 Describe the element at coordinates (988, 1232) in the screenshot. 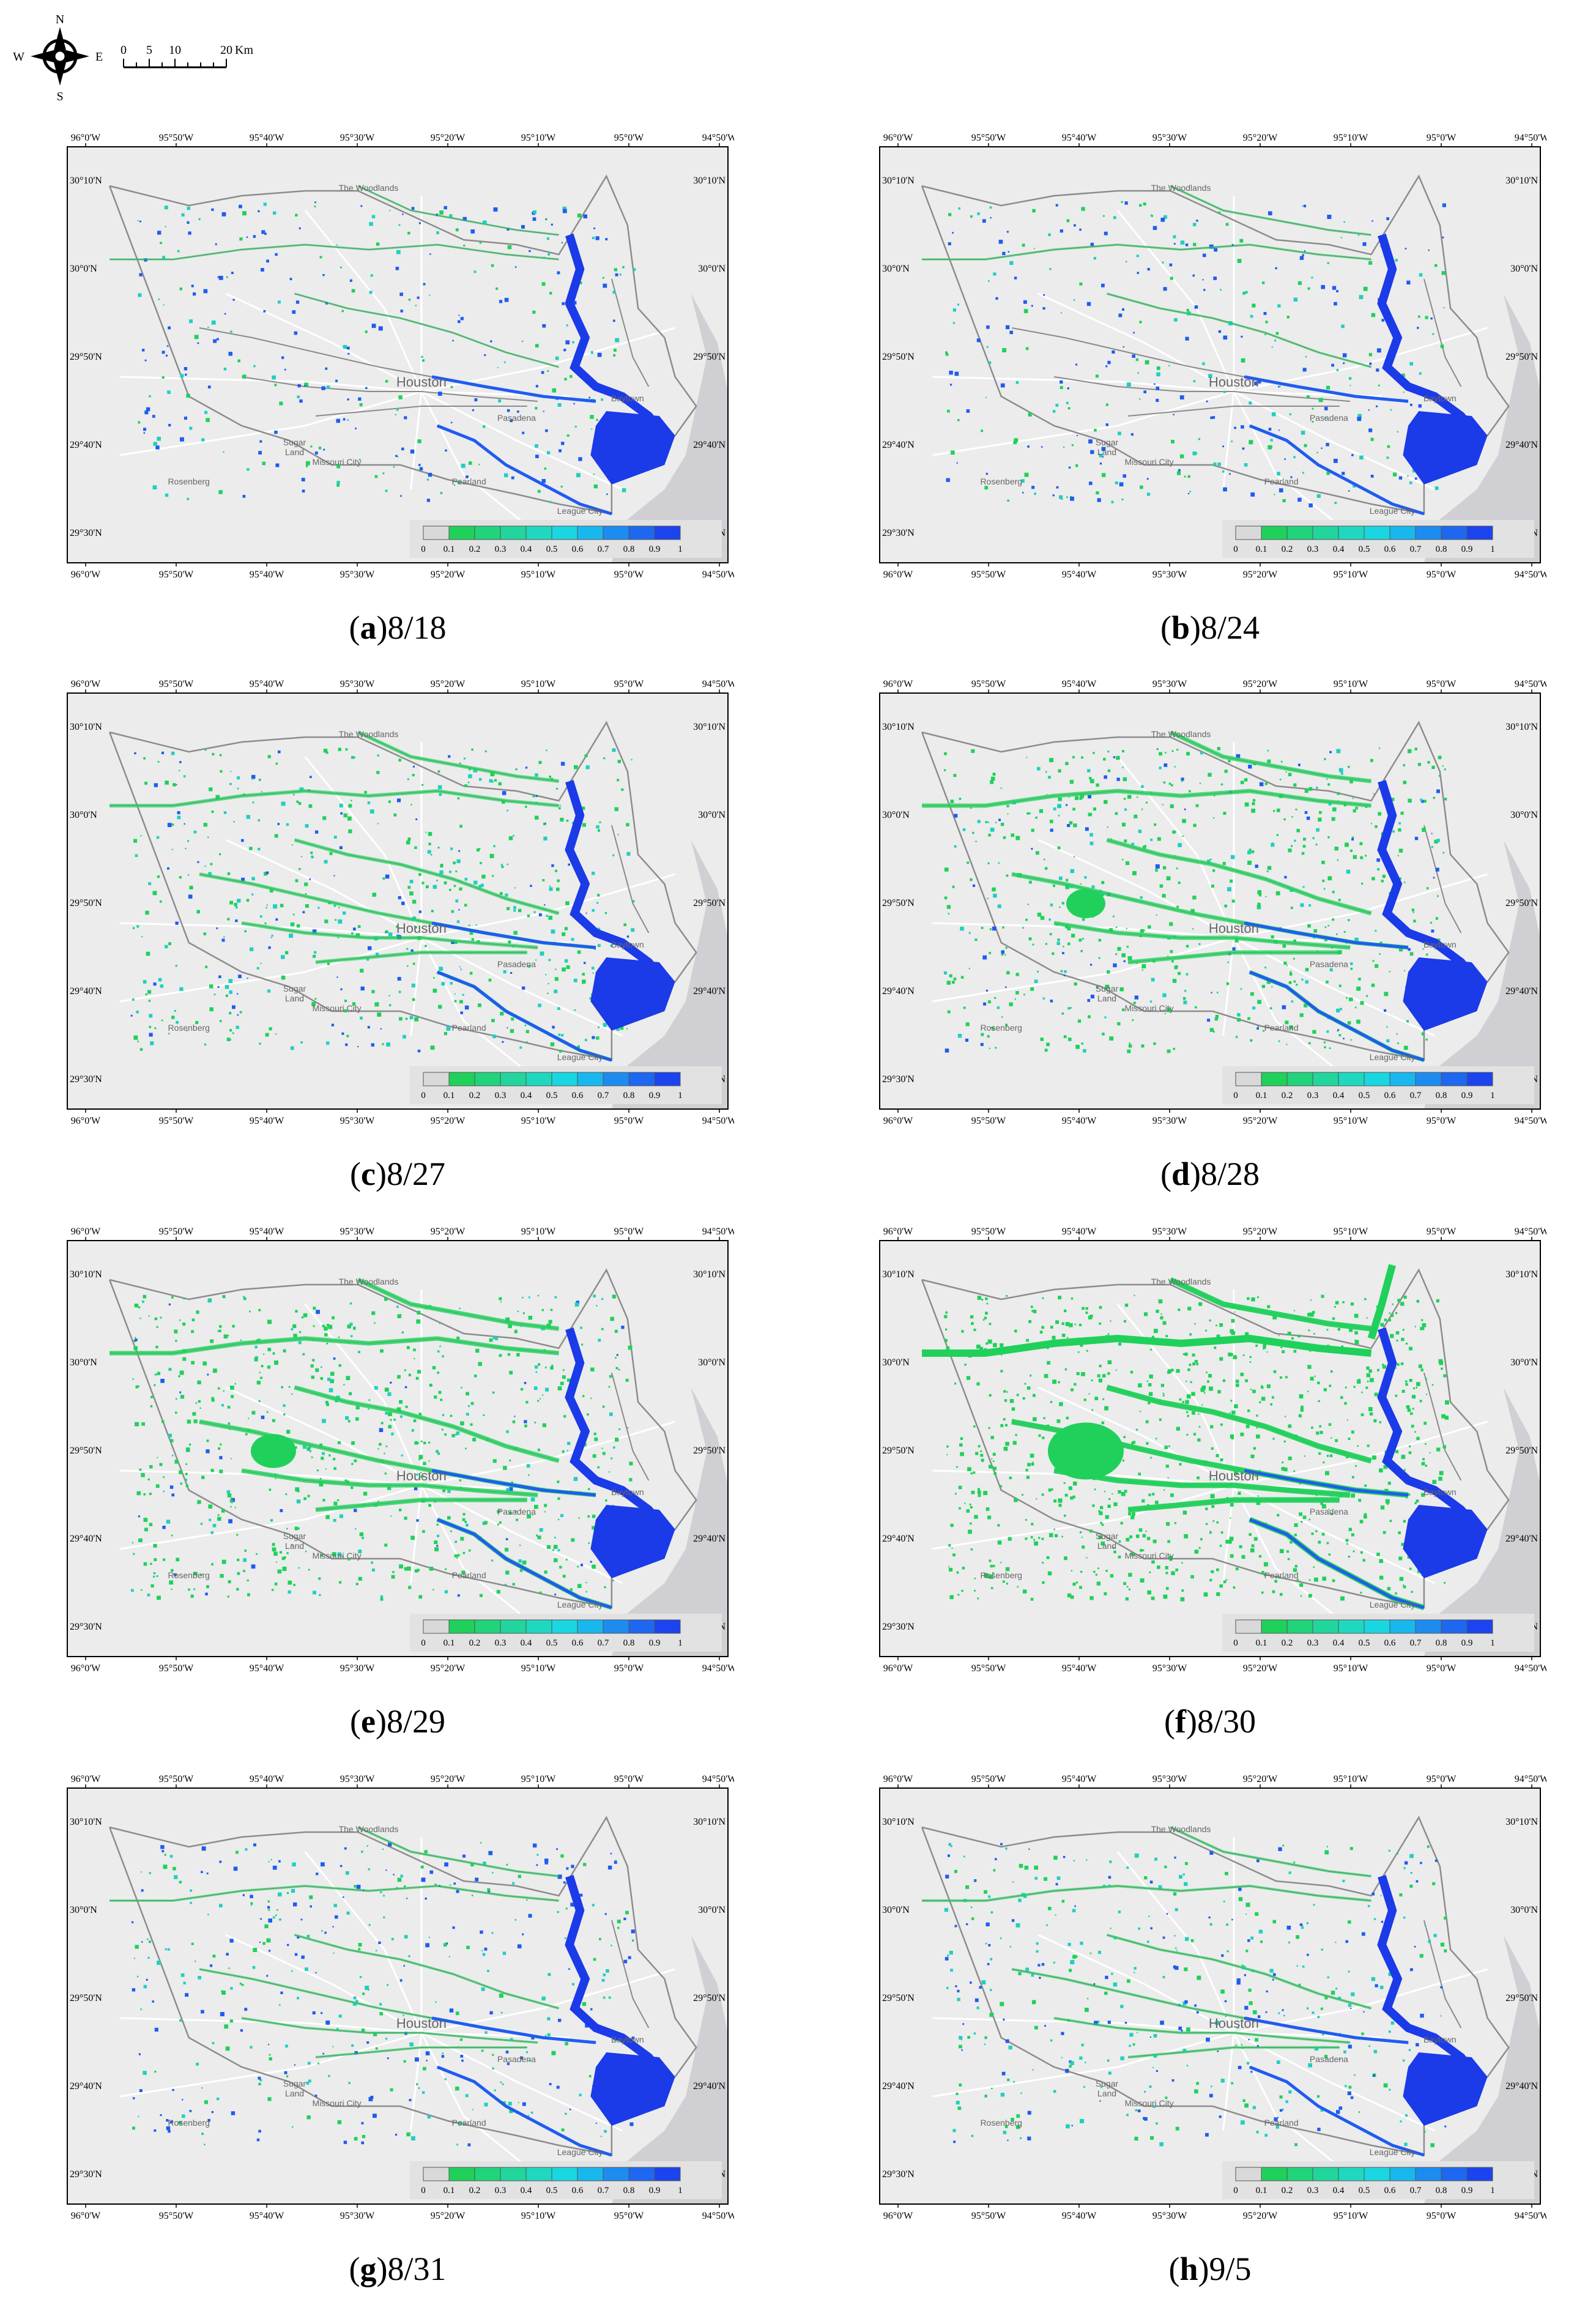

I see `lon-label-top: 95°50'W` at that location.